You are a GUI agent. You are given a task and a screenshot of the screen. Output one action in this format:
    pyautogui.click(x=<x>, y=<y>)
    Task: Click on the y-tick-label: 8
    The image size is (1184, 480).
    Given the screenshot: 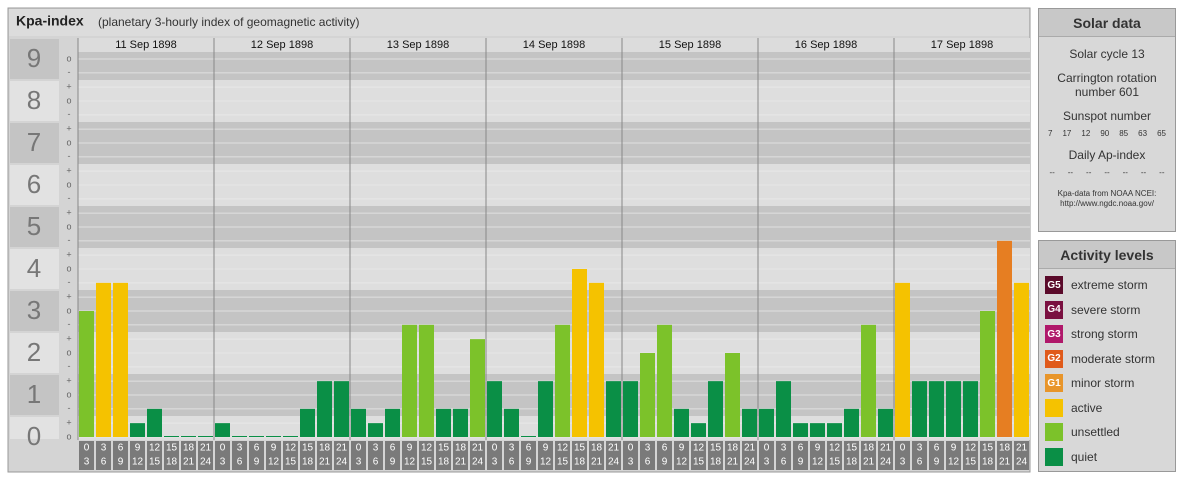 What is the action you would take?
    pyautogui.click(x=34, y=100)
    